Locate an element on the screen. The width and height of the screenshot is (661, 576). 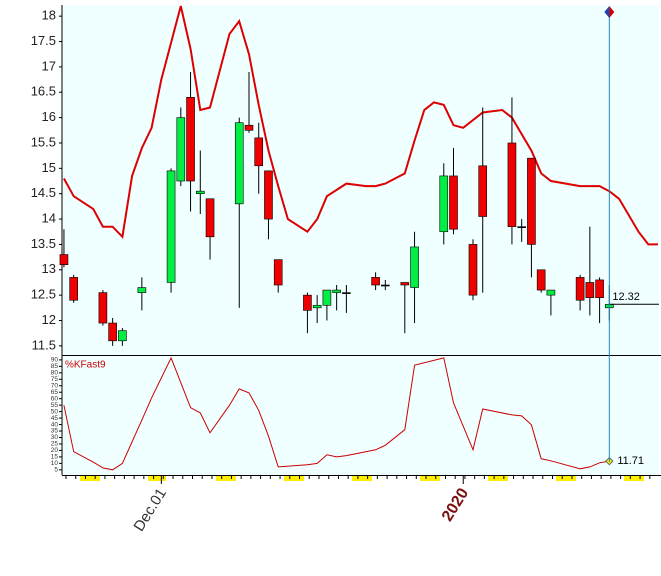
last-price-label: 12.32 is located at coordinates (626, 297).